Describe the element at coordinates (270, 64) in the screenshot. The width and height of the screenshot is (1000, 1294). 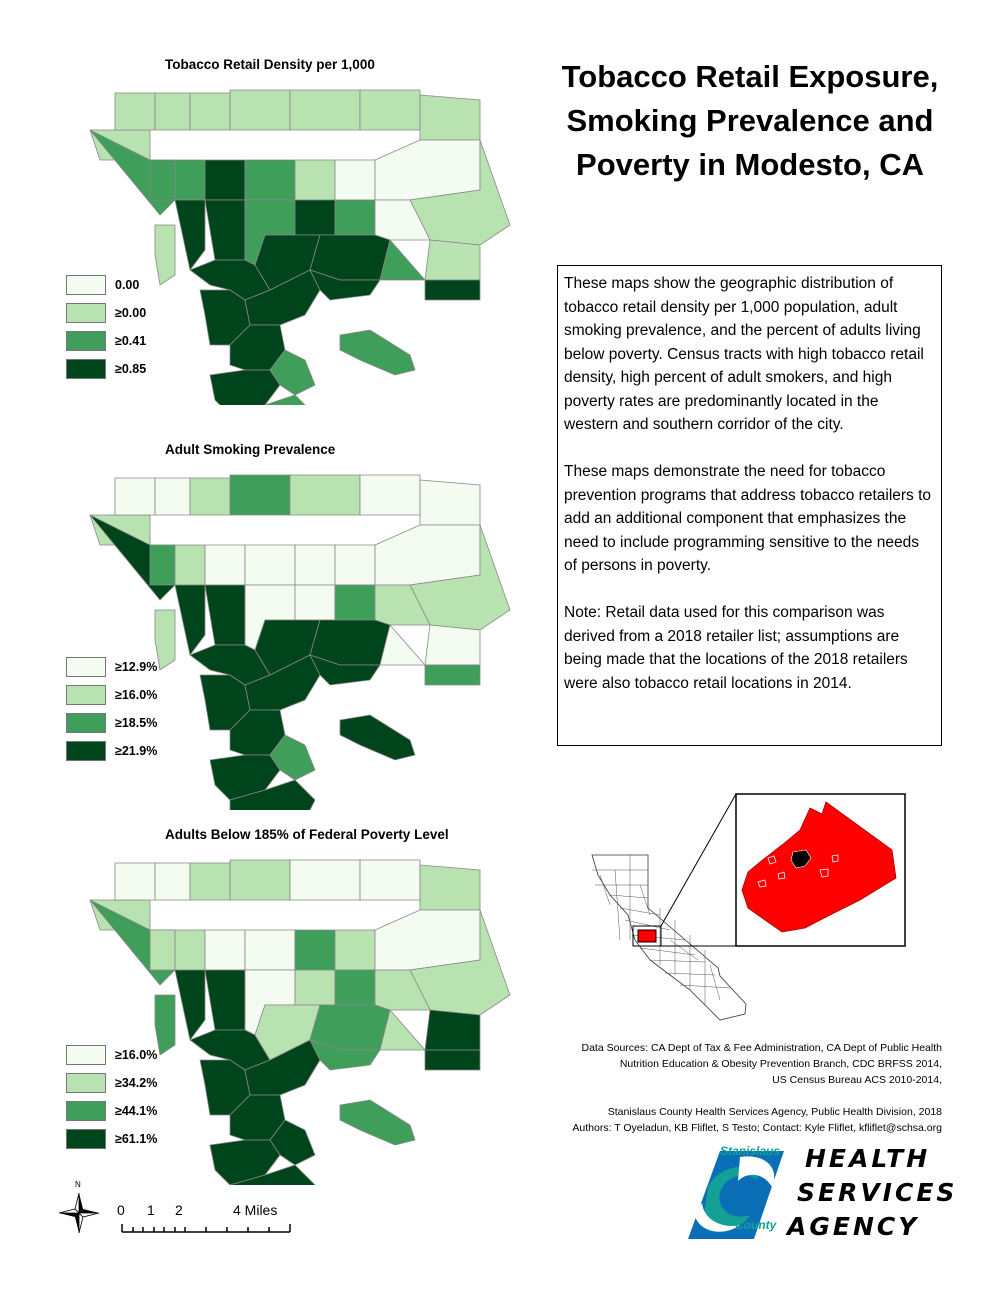
I see `tobacco-density-map-title: Tobacco Retail Density per 1,000` at that location.